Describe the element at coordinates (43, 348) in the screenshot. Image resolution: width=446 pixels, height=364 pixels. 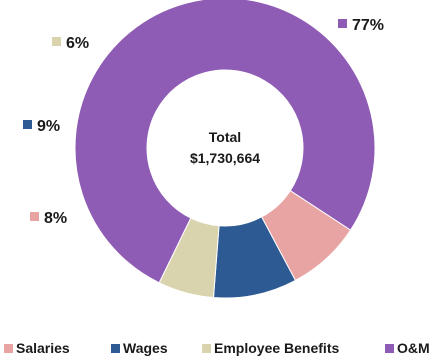
I see `legend-label-salaries: Salaries` at that location.